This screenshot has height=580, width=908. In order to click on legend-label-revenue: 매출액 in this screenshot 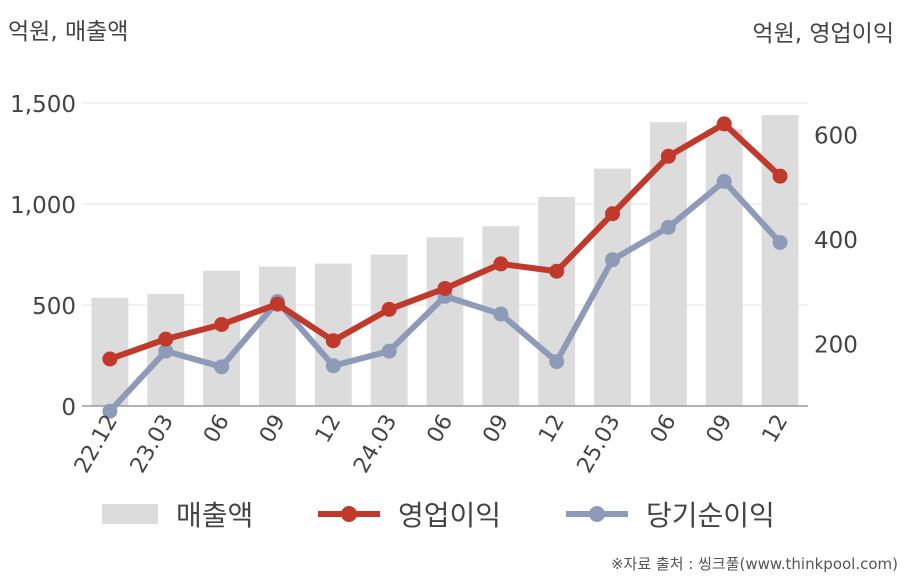, I will do `click(215, 515)`.